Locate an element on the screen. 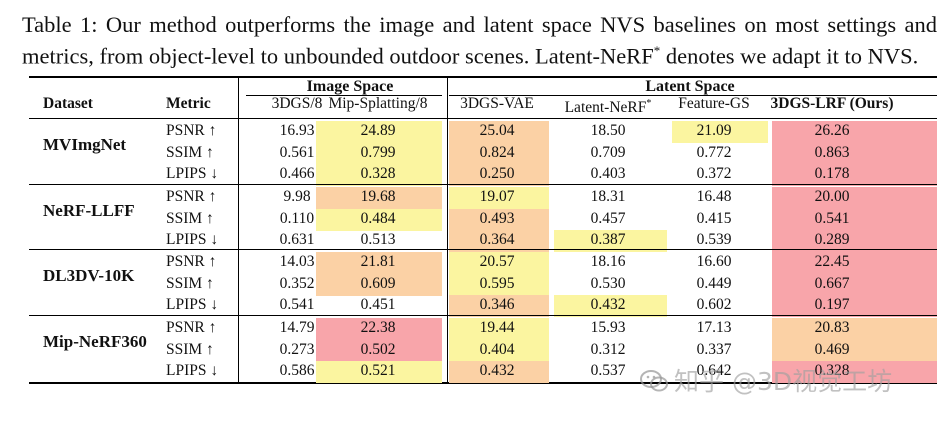  cell-3dgs-lrf: 20.00 is located at coordinates (832, 196).